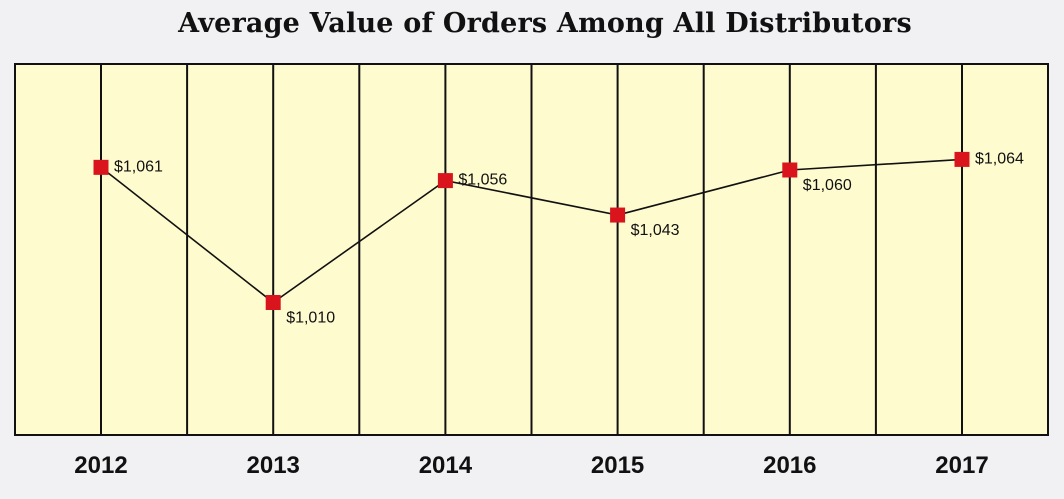 The width and height of the screenshot is (1064, 499). What do you see at coordinates (100, 465) in the screenshot?
I see `x-tick-label: 2012` at bounding box center [100, 465].